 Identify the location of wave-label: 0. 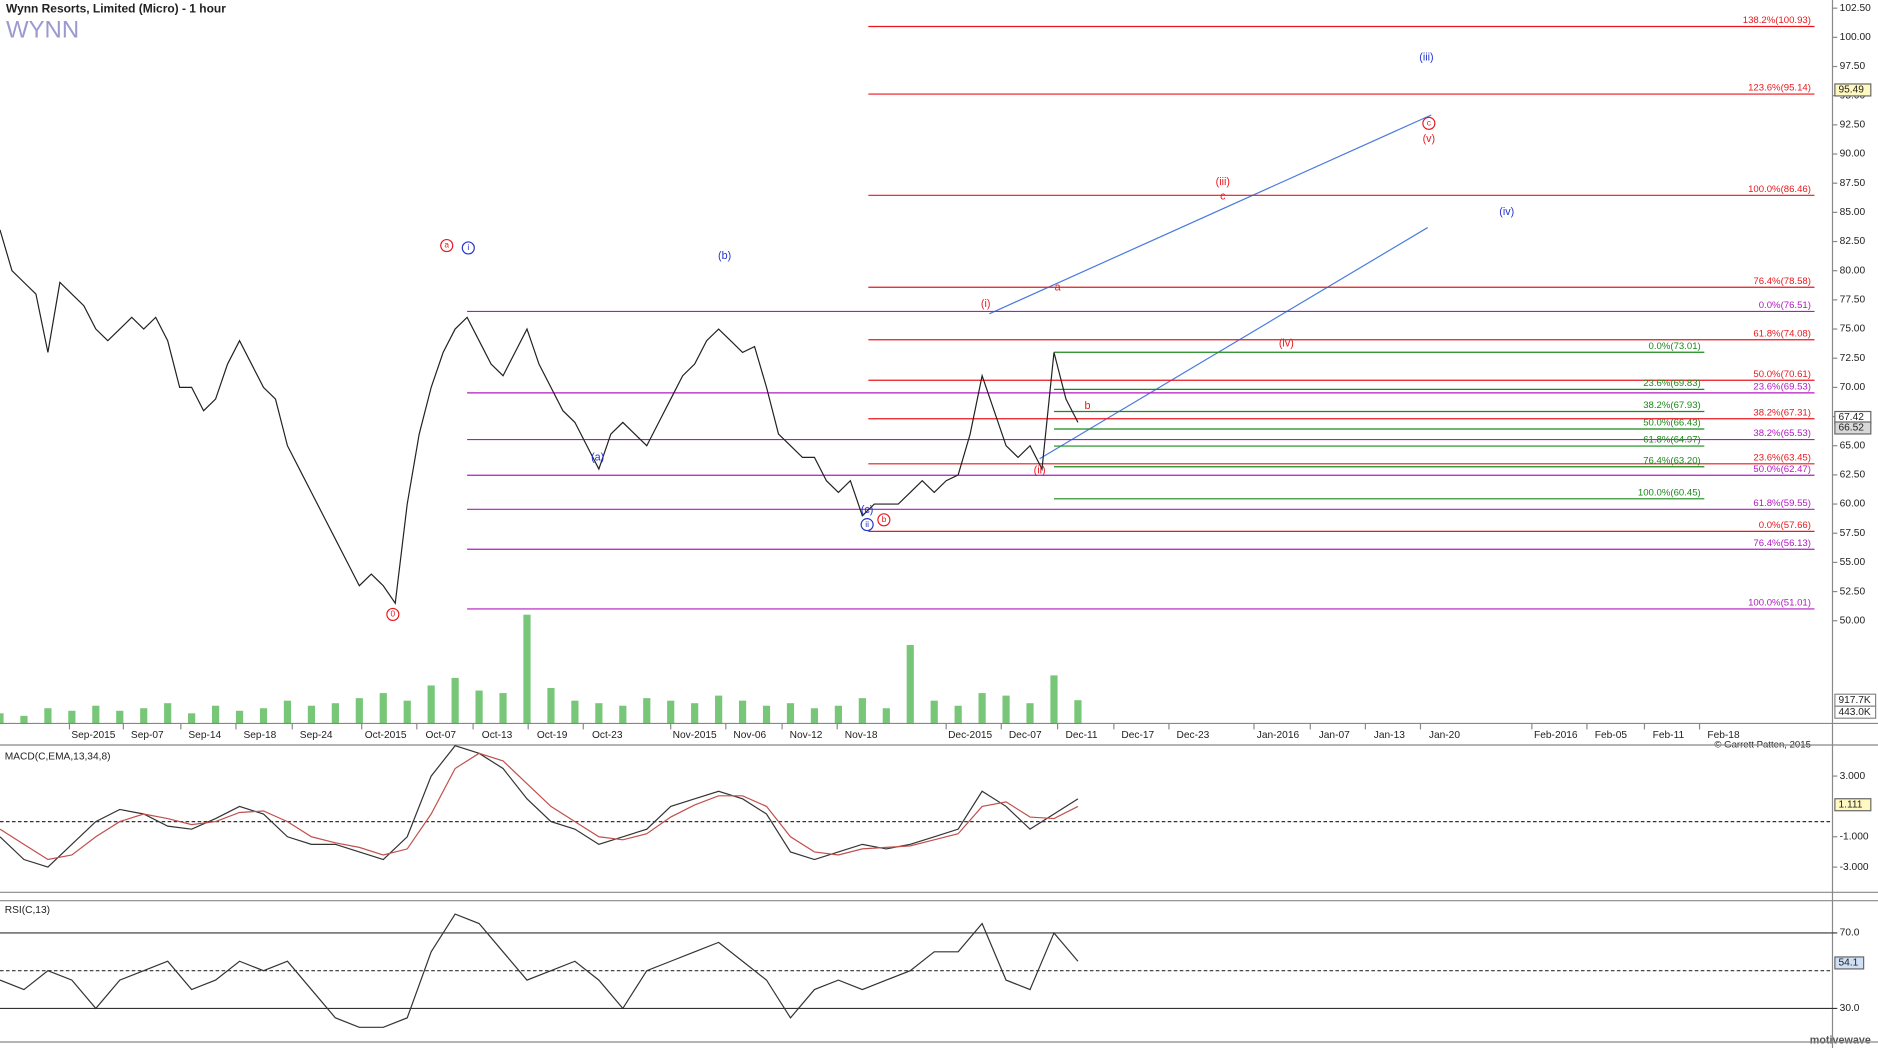
(393, 614).